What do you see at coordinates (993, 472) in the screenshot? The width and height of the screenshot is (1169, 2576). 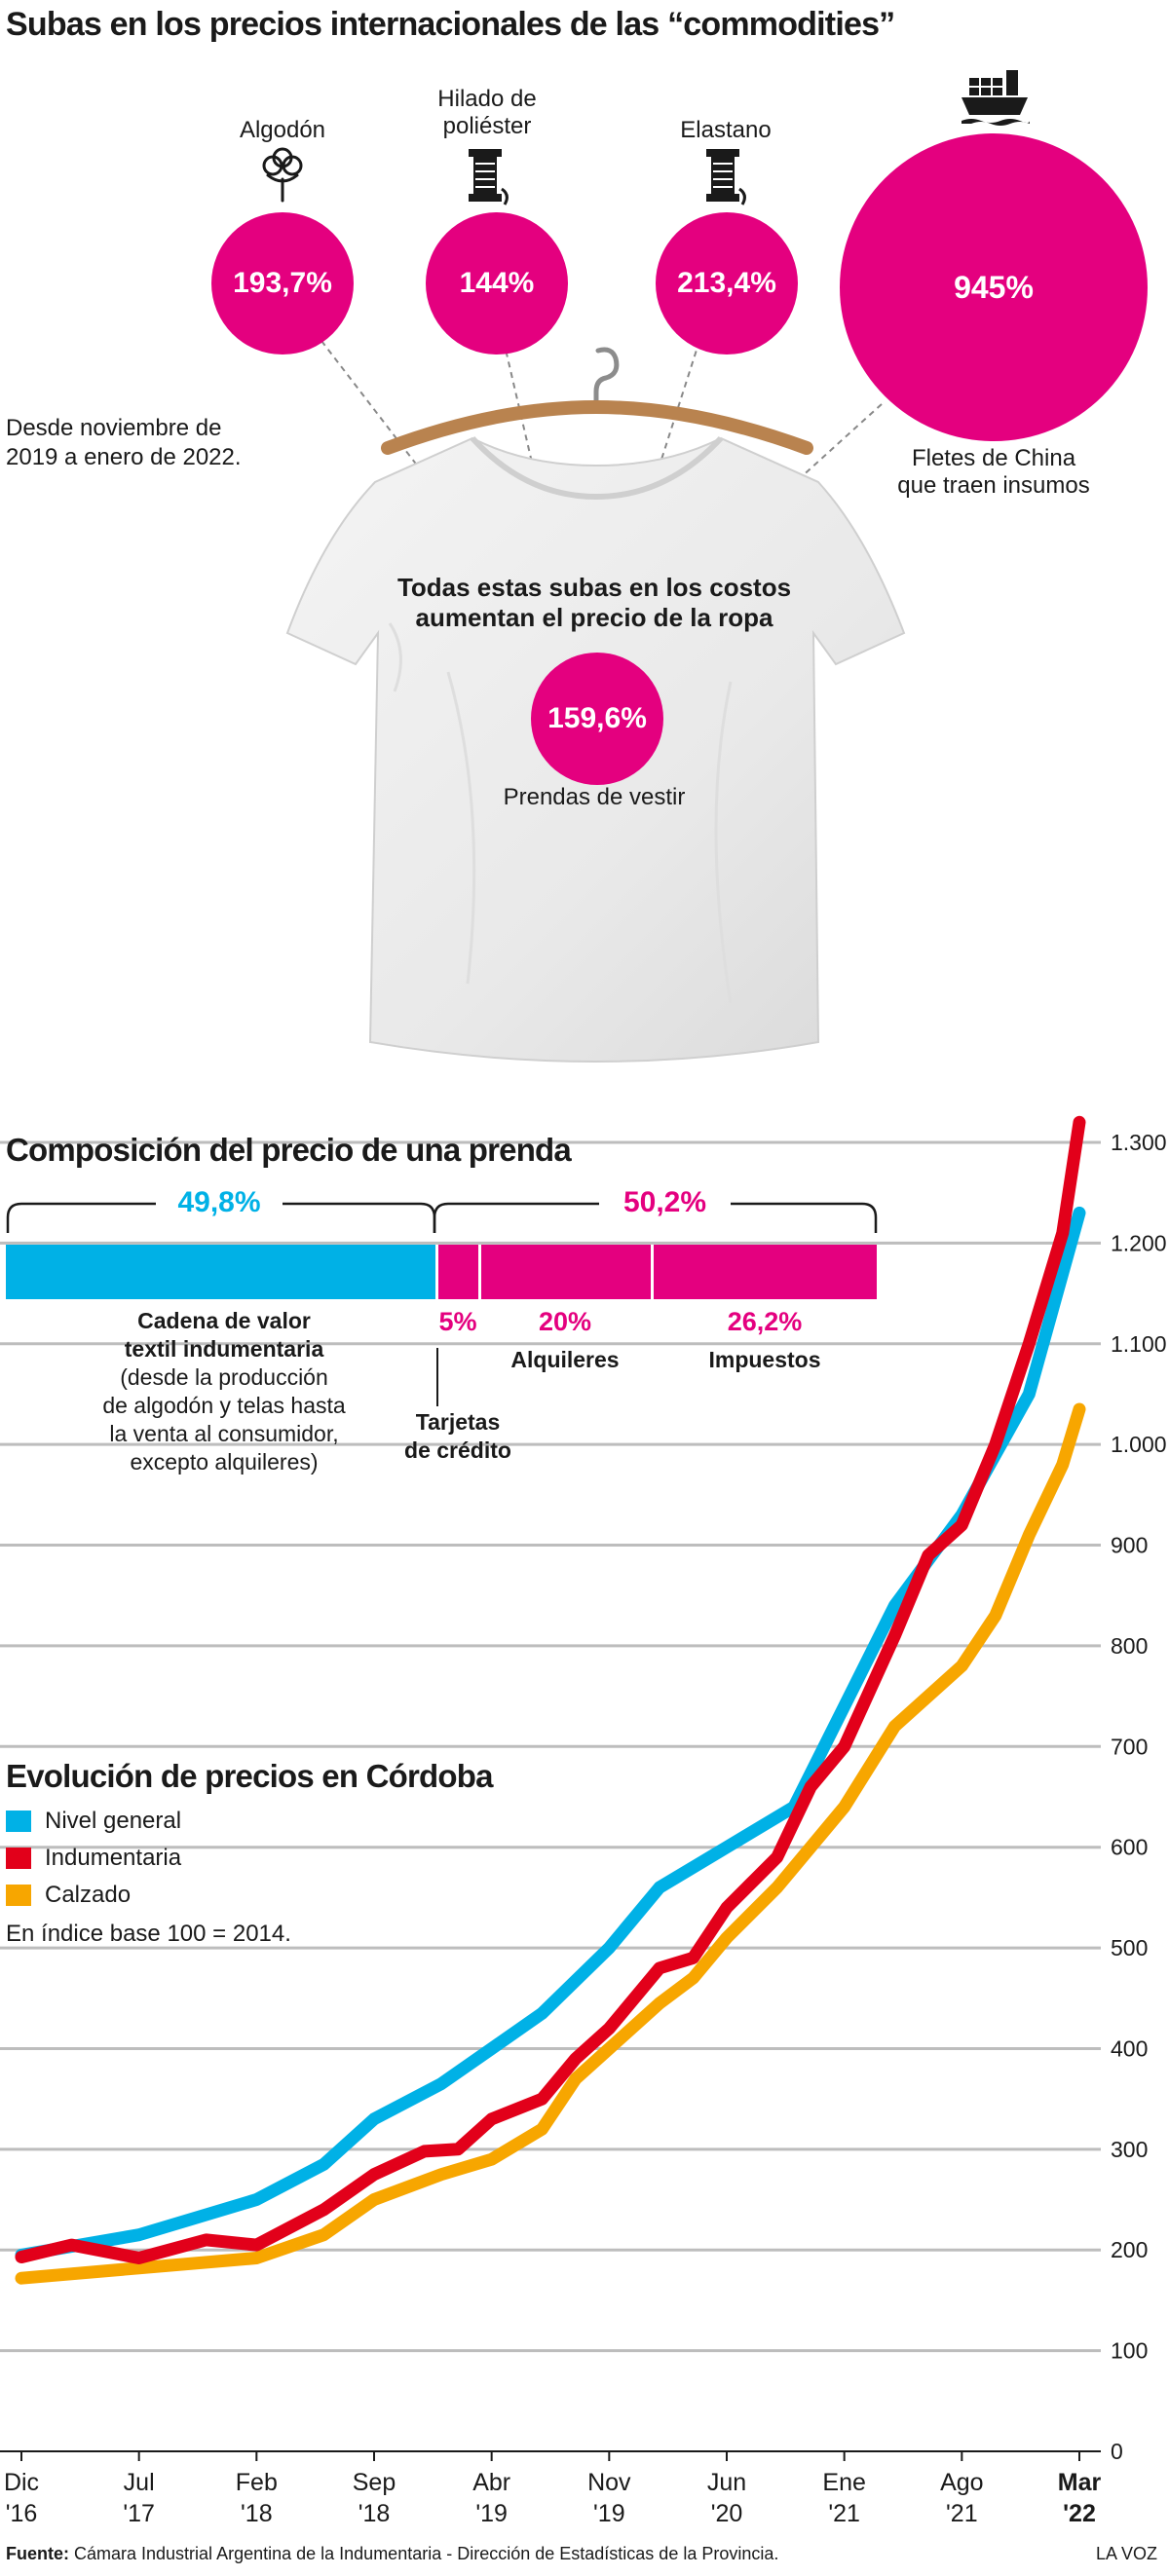 I see `commodity-label-freight: Fletes de China que traen insumos` at bounding box center [993, 472].